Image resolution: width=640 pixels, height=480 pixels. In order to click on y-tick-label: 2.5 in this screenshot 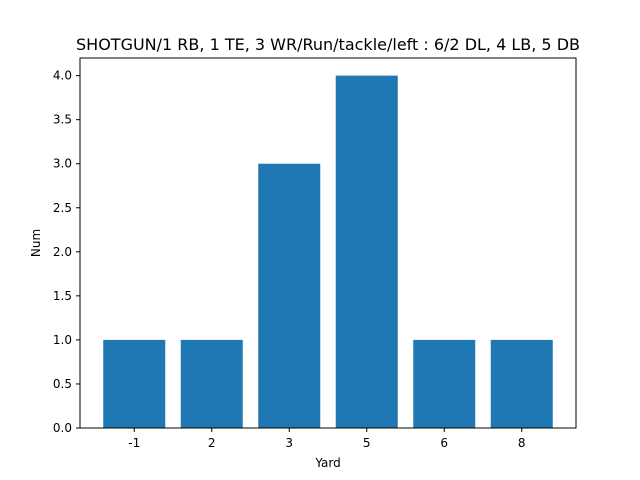, I will do `click(62, 208)`.